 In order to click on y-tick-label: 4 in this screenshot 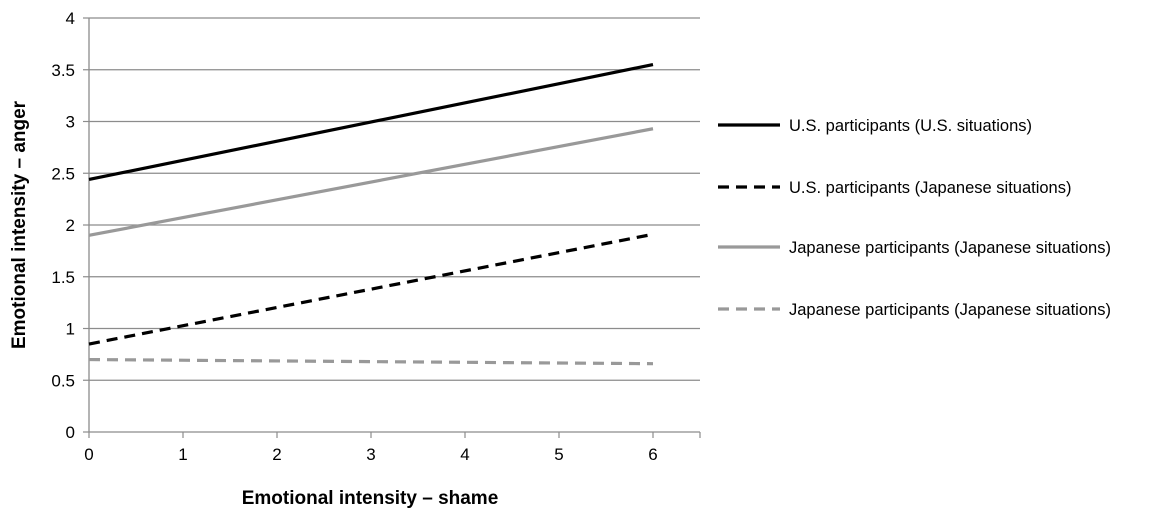, I will do `click(70, 18)`.